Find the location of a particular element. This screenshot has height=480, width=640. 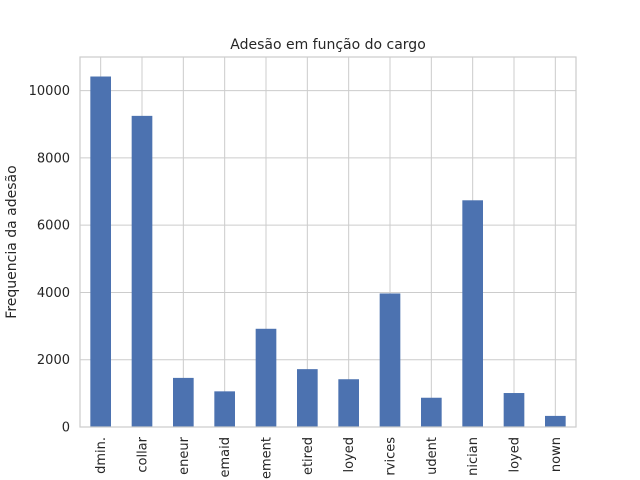

x-tick-label: etired is located at coordinates (308, 456).